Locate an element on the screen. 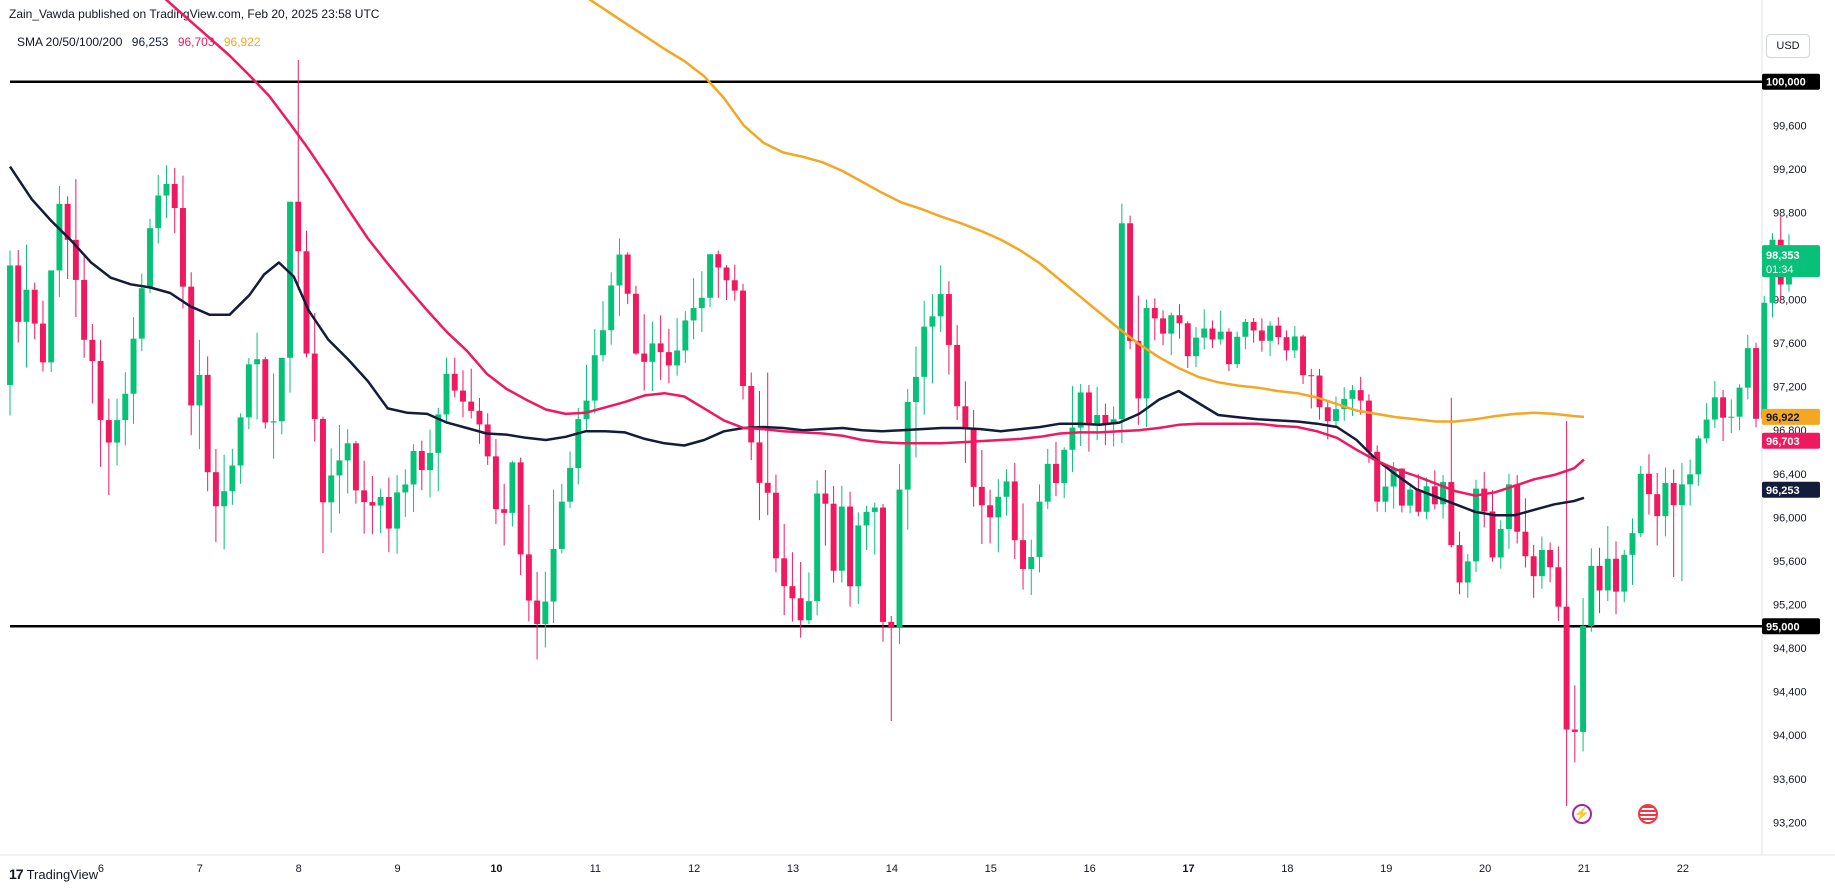 This screenshot has height=891, width=1835. lightning-icon: ⚡ is located at coordinates (1582, 814).